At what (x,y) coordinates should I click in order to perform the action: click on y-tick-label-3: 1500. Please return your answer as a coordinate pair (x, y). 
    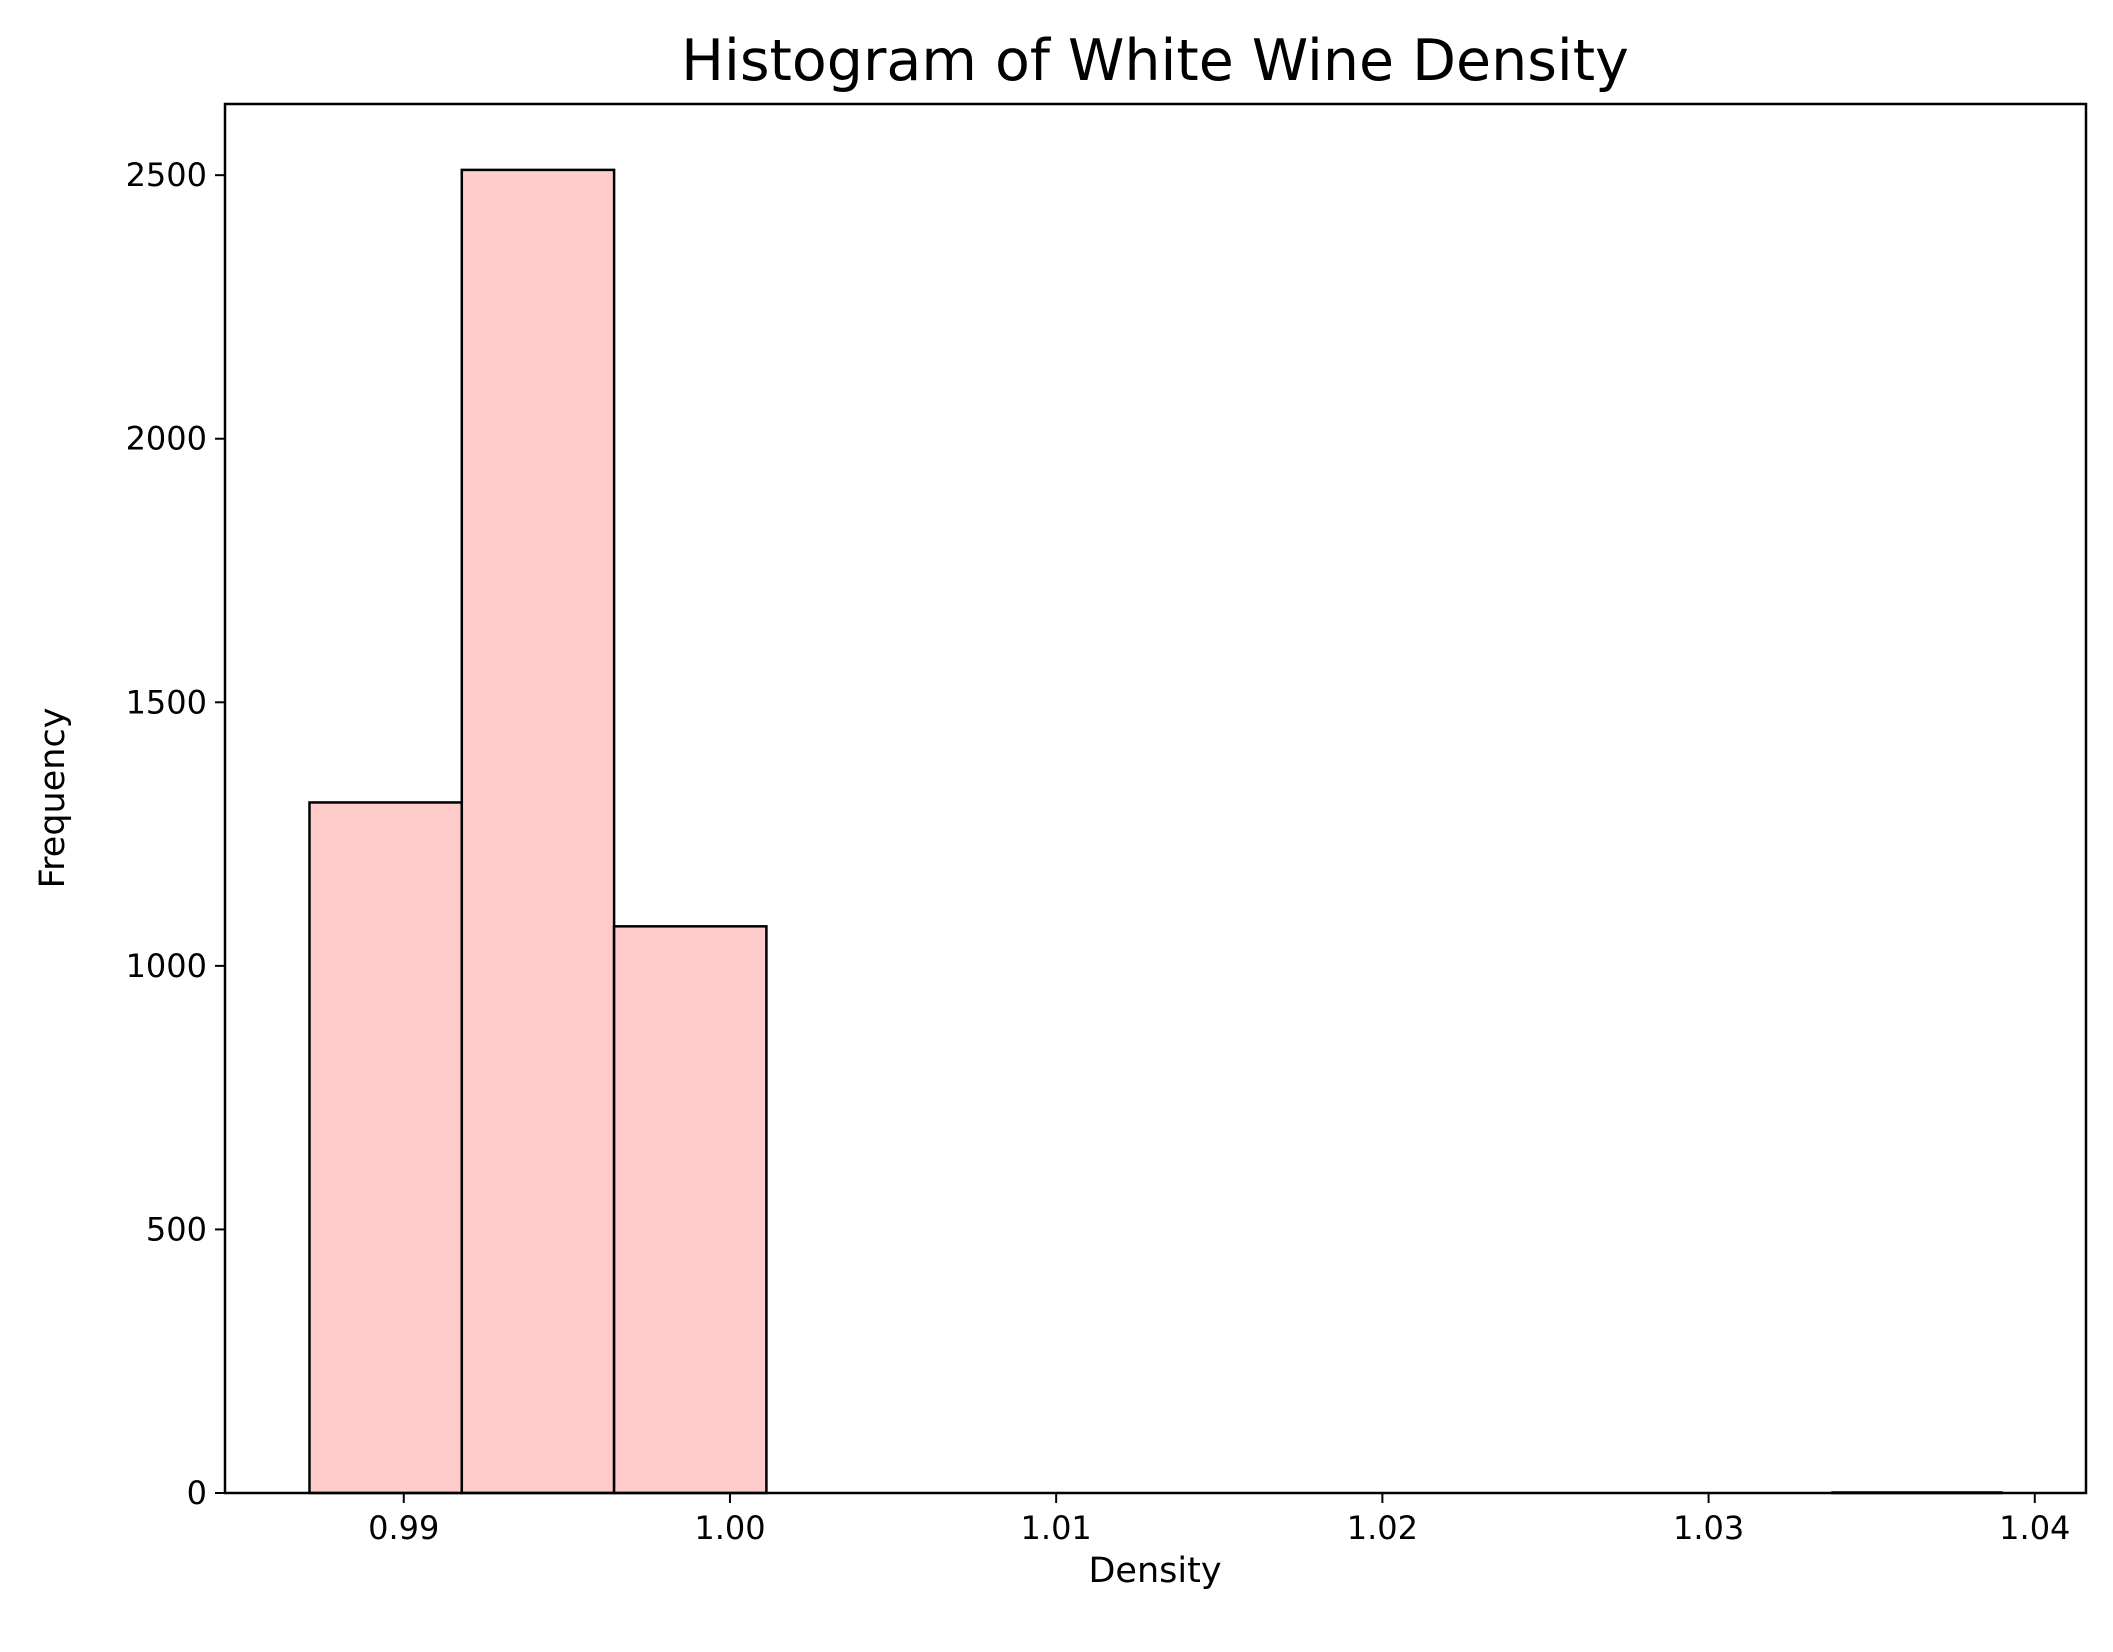
    Looking at the image, I should click on (166, 702).